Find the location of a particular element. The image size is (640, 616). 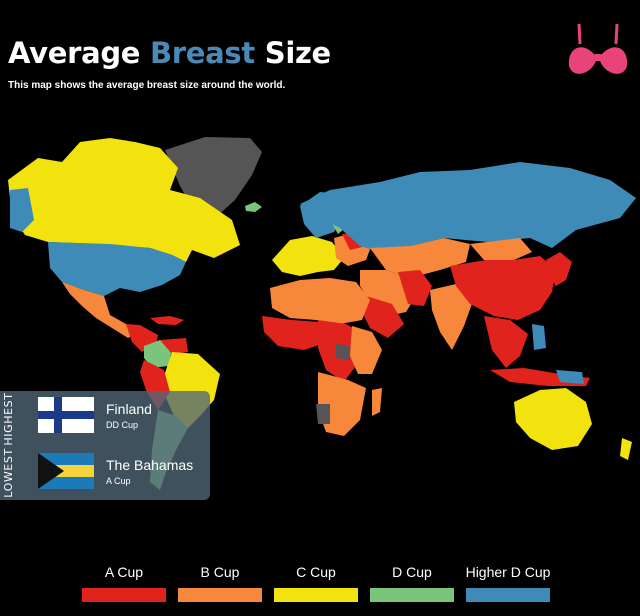

legend-item-a-cup: A Cup is located at coordinates (124, 583).